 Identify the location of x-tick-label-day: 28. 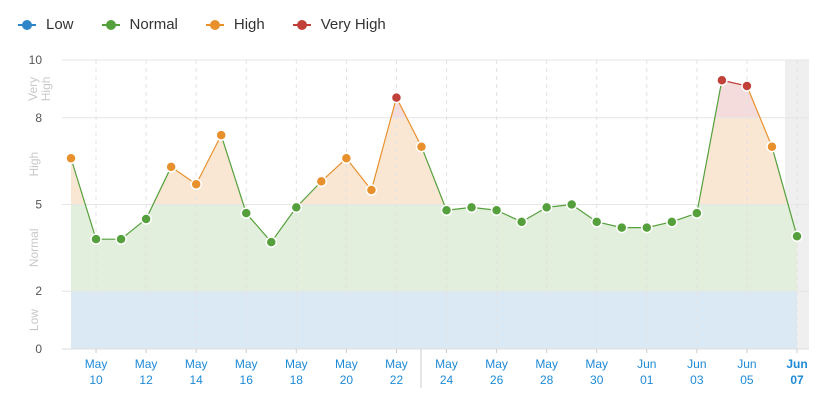
(547, 380).